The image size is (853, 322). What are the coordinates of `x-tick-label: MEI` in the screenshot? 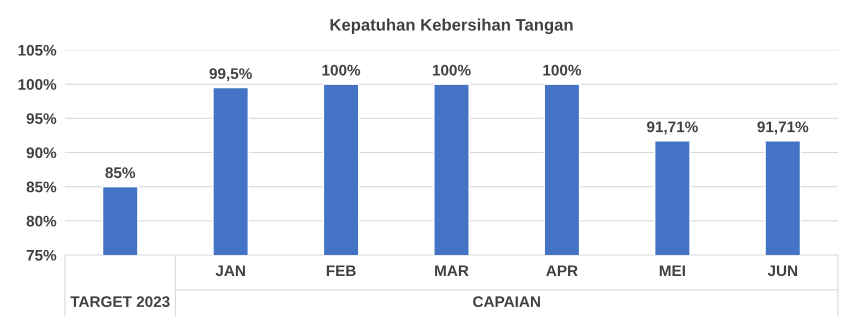 It's located at (672, 270).